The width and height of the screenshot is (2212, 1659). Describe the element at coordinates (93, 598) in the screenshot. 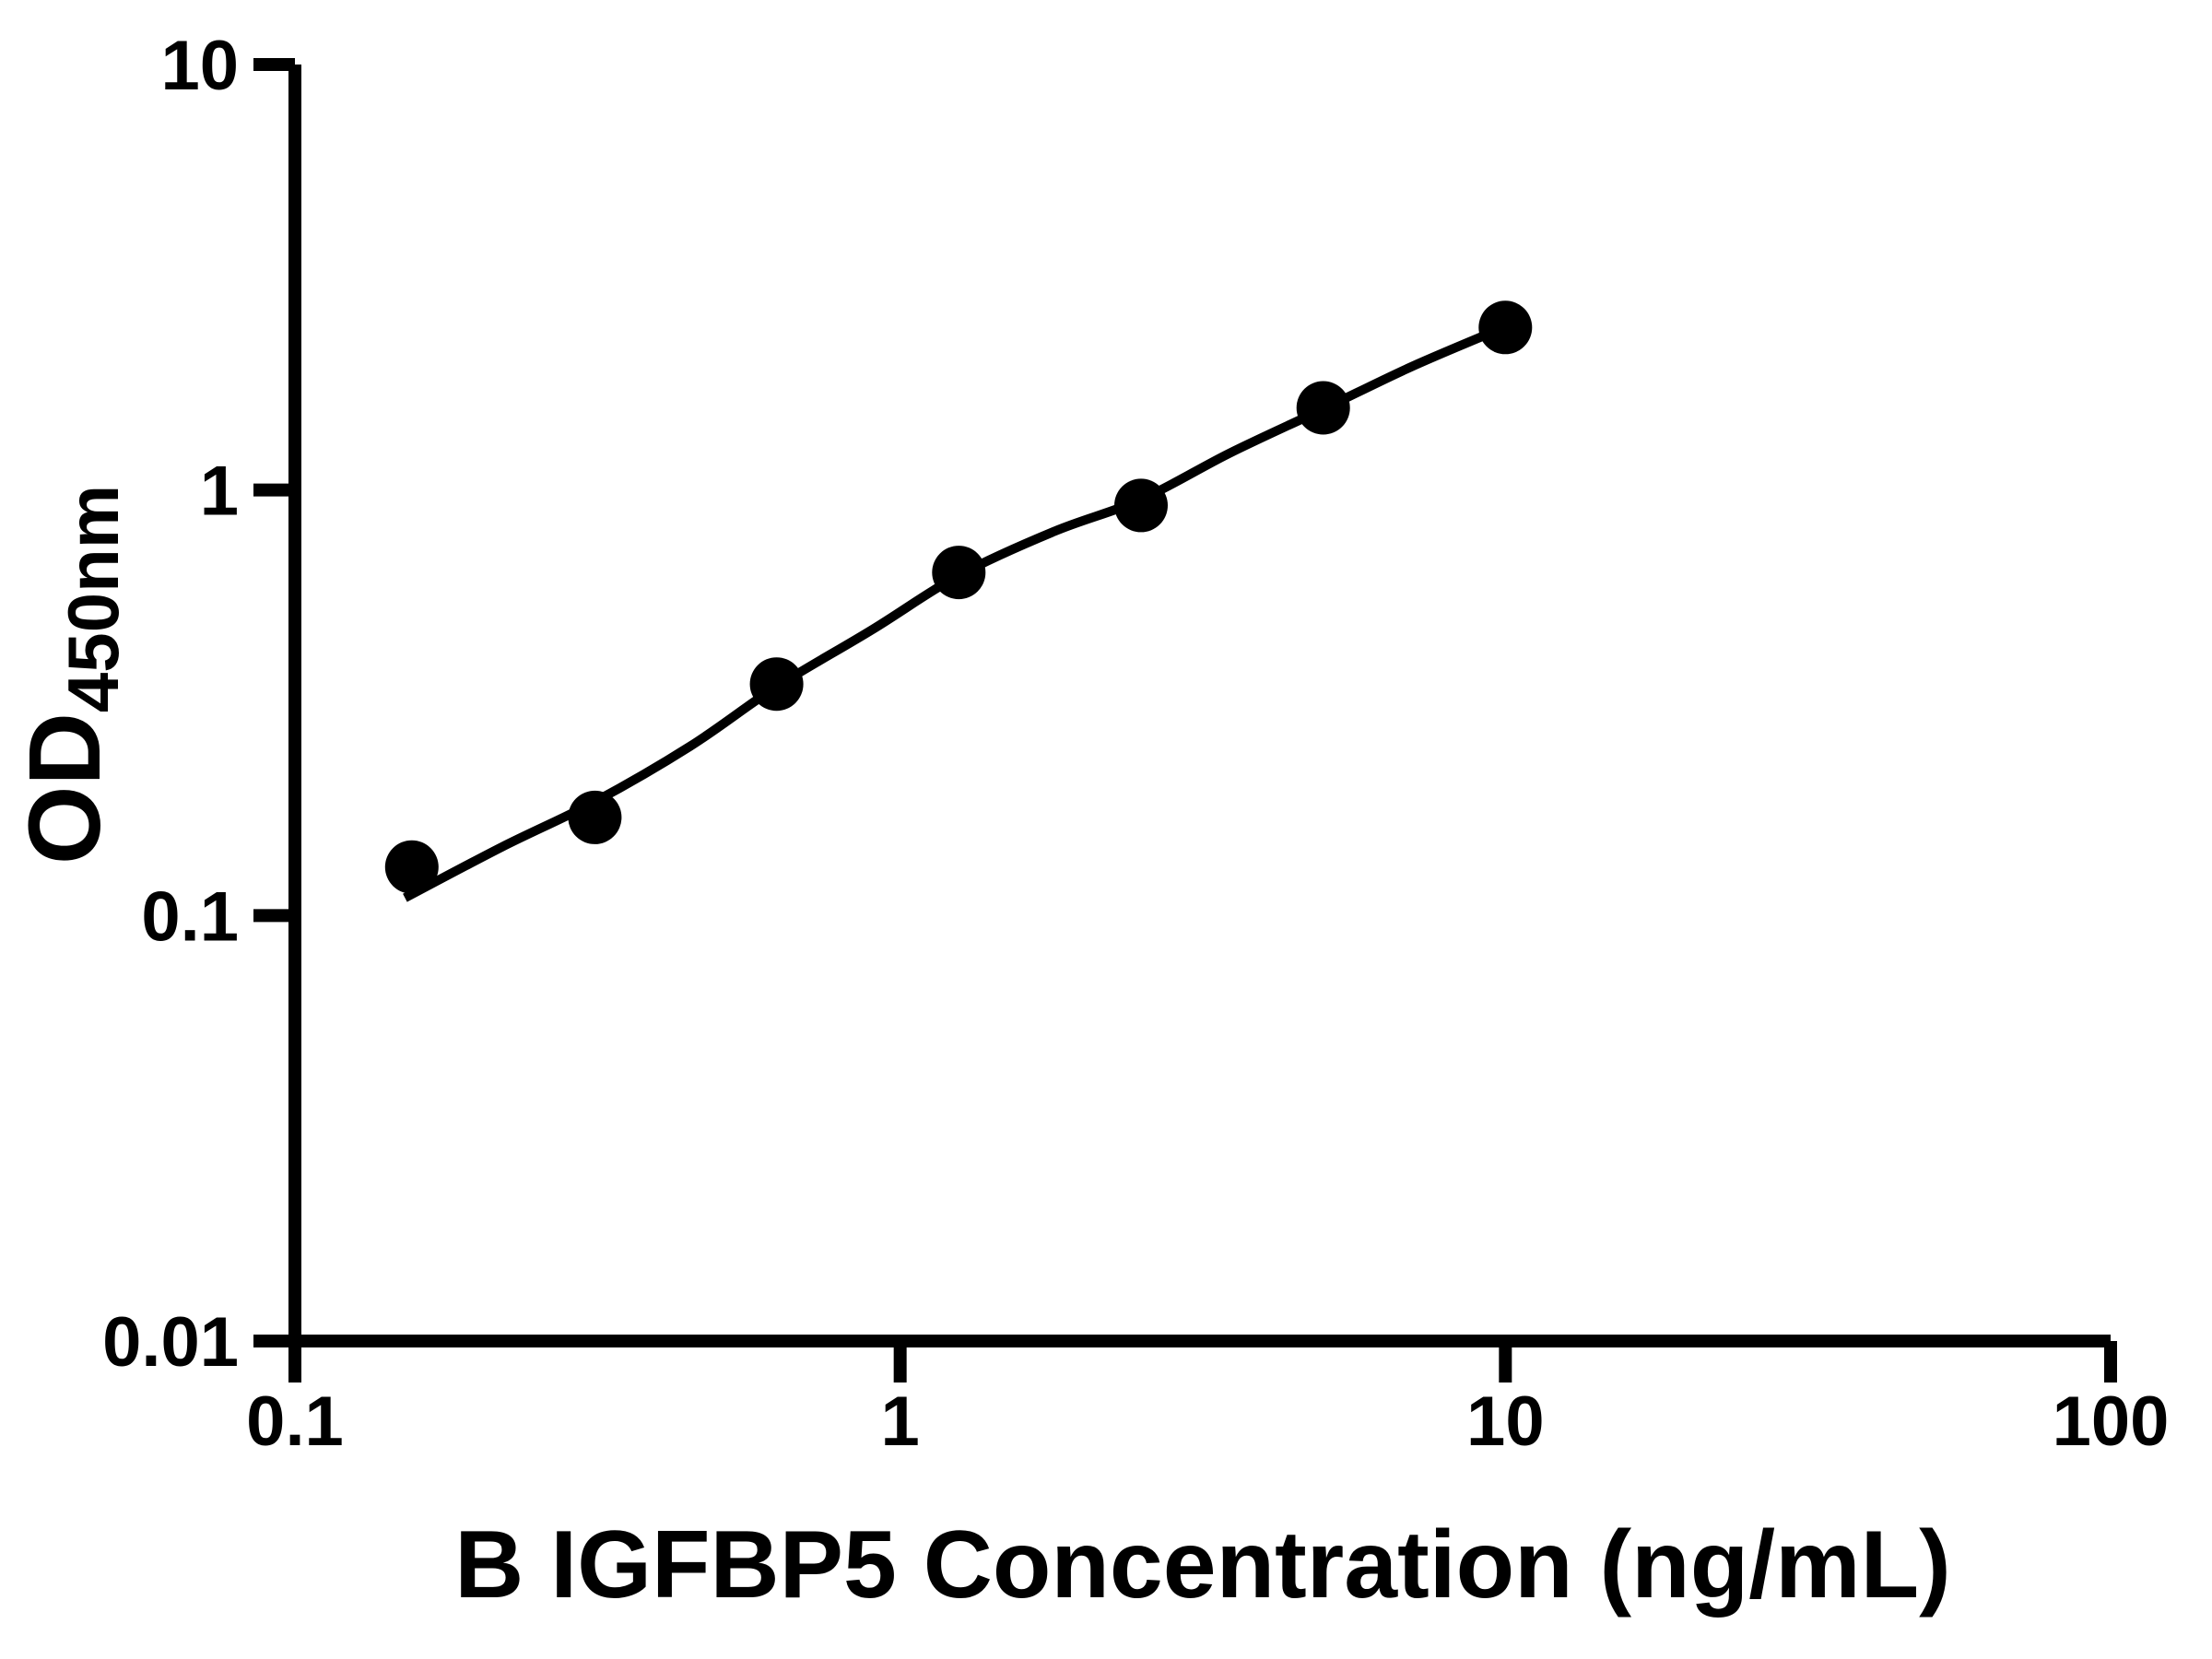

I see `y-axis-title-subscript: 450nm` at that location.